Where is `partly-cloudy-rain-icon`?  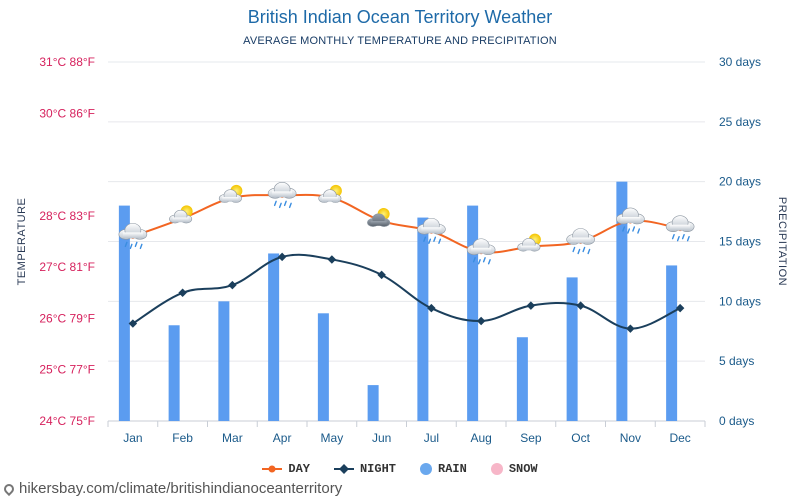
partly-cloudy-rain-icon is located at coordinates (133, 236).